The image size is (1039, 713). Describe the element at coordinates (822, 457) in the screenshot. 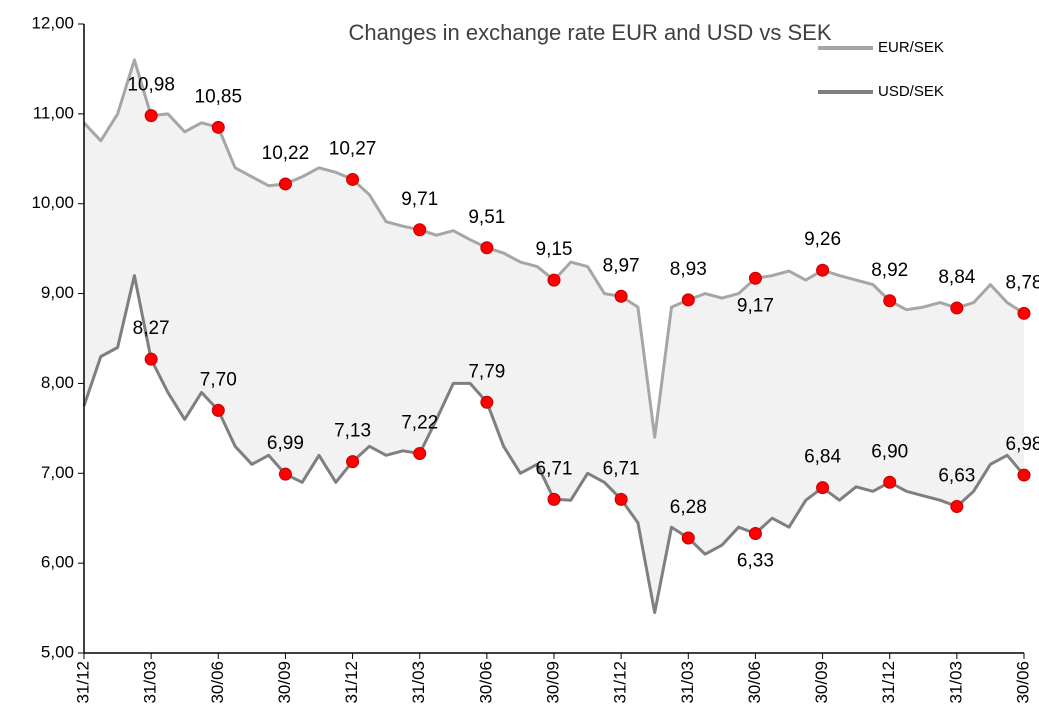

I see `data-label: 6,84` at that location.